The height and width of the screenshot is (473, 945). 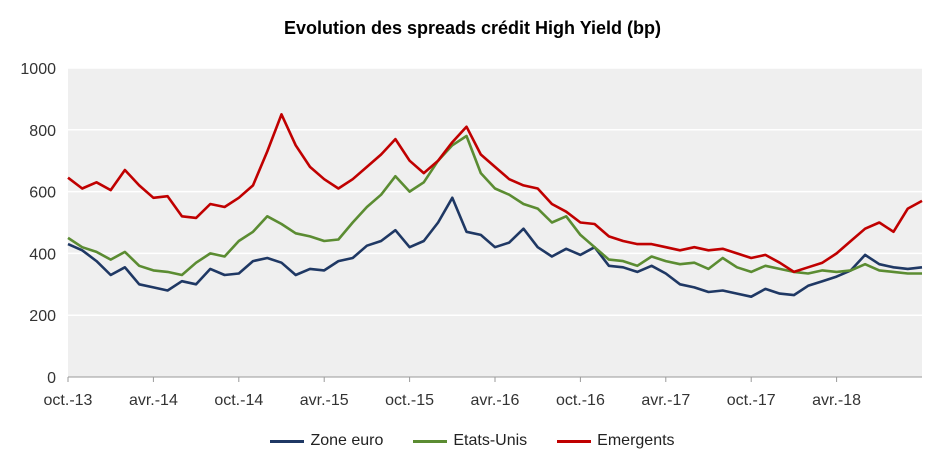 I want to click on legend-item: Etats-Unis, so click(x=470, y=441).